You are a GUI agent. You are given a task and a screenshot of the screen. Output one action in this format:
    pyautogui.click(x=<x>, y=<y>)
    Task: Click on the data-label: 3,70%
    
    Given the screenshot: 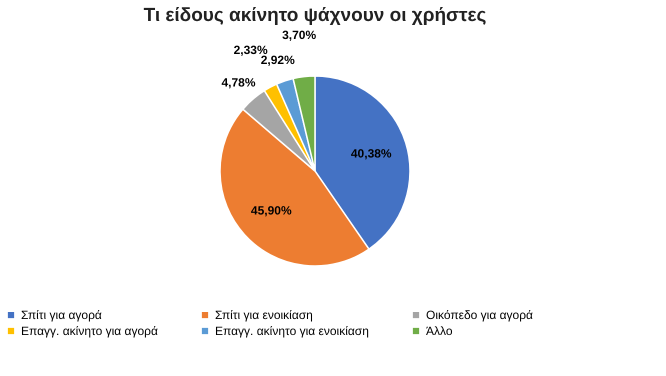 What is the action you would take?
    pyautogui.click(x=299, y=35)
    